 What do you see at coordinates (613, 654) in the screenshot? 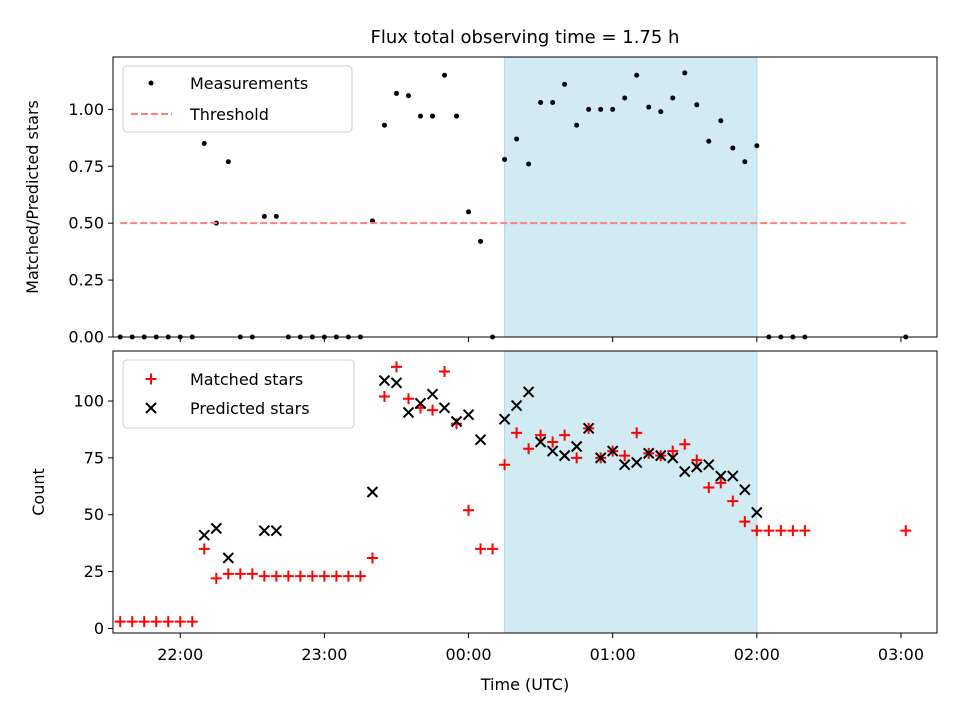
I see `x-tick-label: 01:00` at bounding box center [613, 654].